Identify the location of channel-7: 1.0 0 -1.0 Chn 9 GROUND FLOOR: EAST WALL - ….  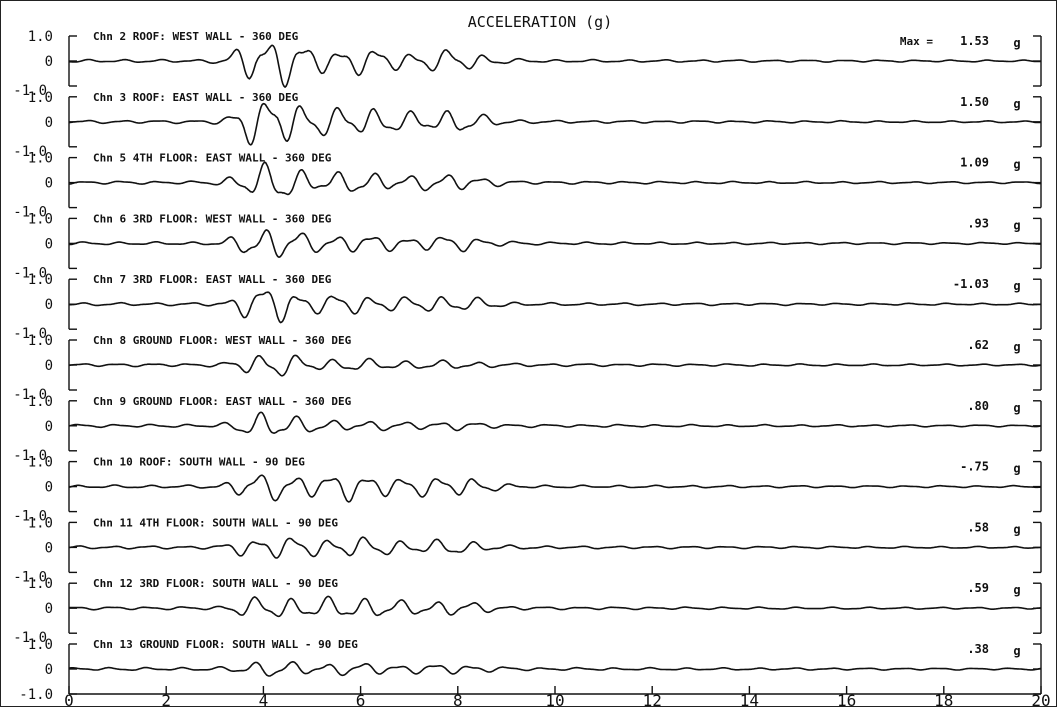
(527, 429).